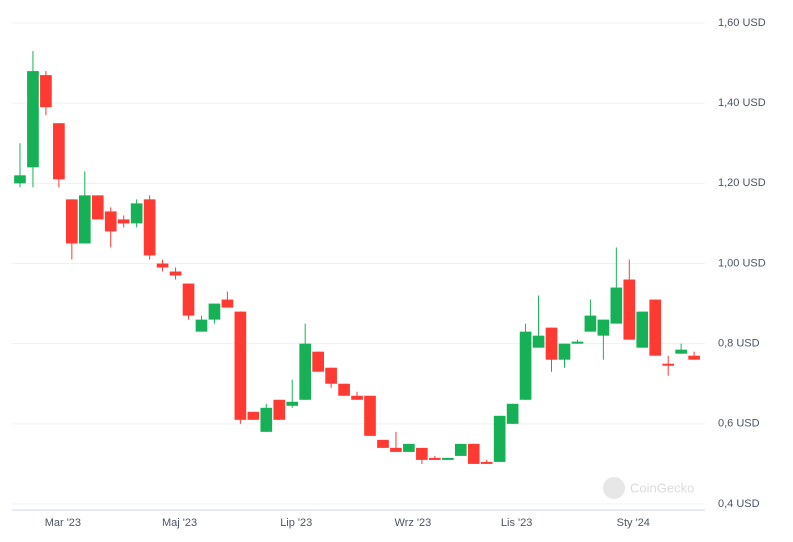 The width and height of the screenshot is (793, 542). Describe the element at coordinates (633, 523) in the screenshot. I see `x-tick-label: Sty '24` at that location.